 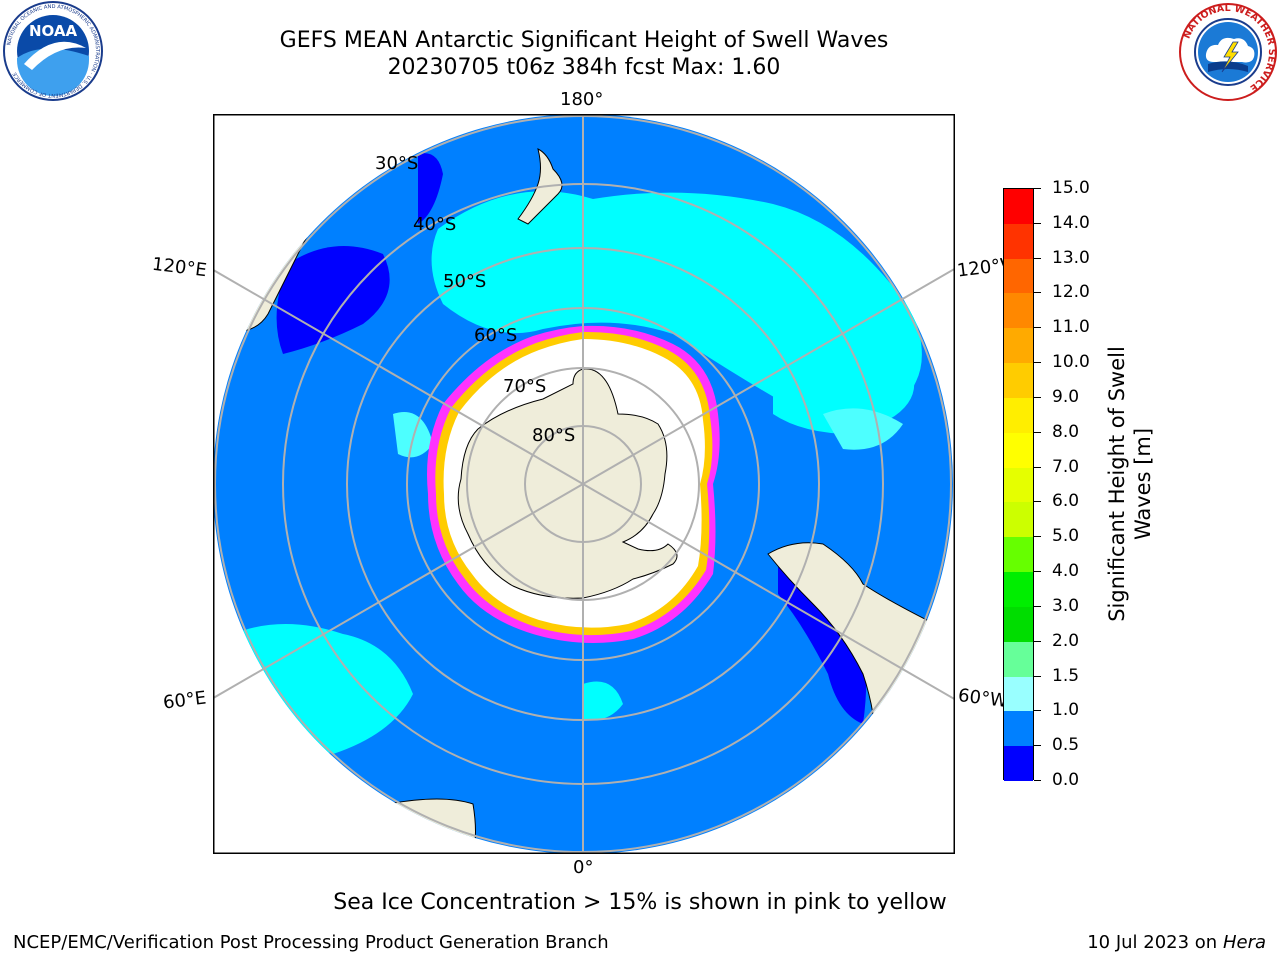 I want to click on low-swell-australia, so click(x=333, y=300).